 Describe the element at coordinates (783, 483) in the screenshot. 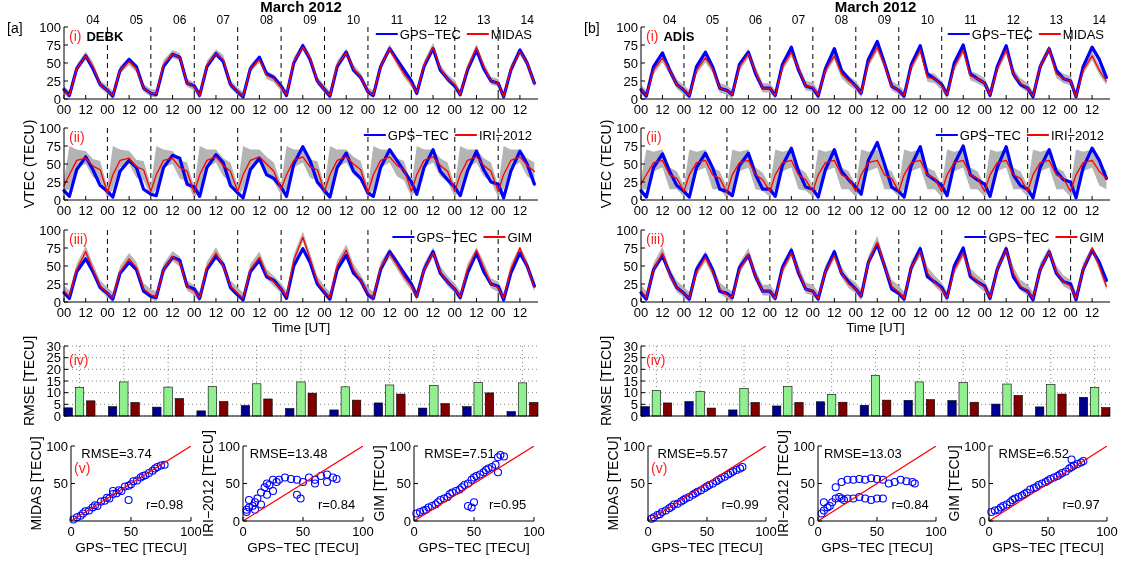

I see `y-axis-title: IRI−2012 [TECU]` at that location.